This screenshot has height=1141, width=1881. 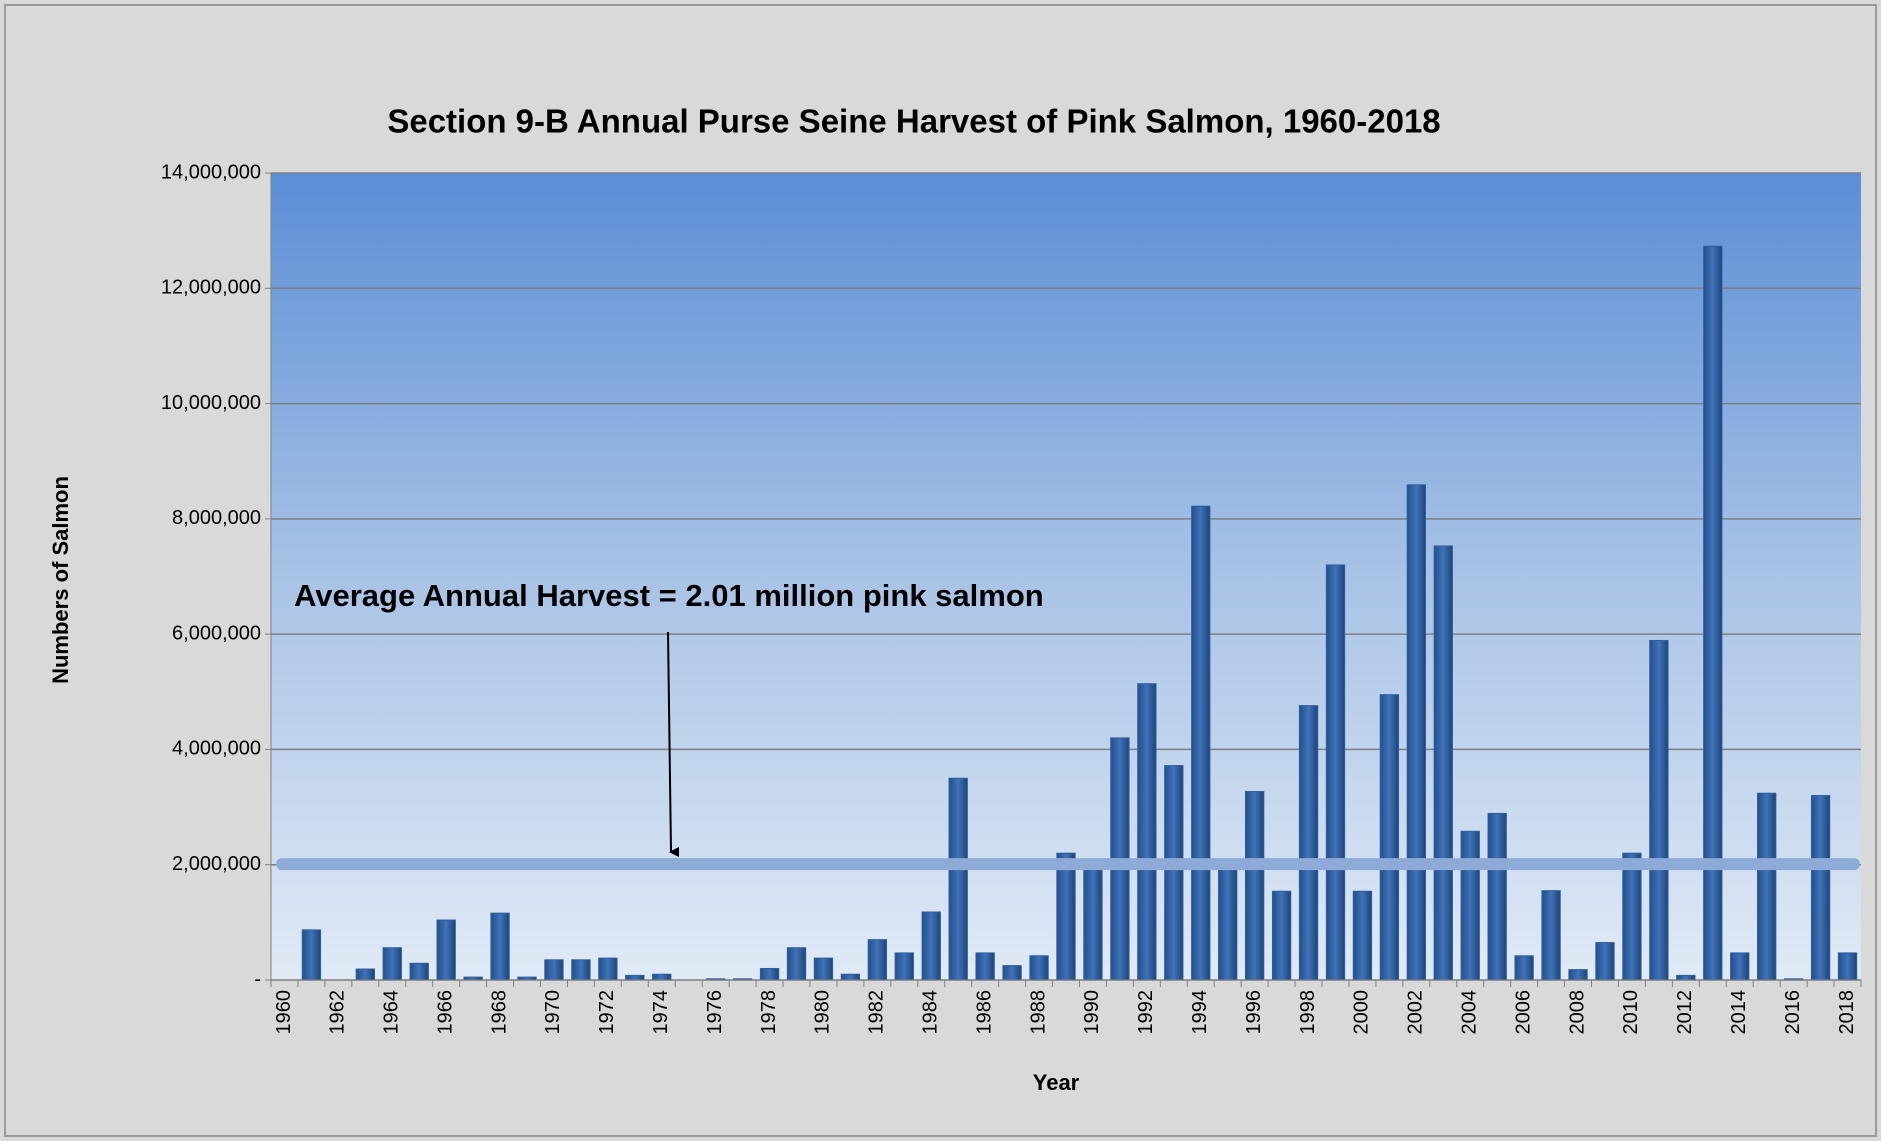 I want to click on x-tick-label: 2014, so click(x=1739, y=1012).